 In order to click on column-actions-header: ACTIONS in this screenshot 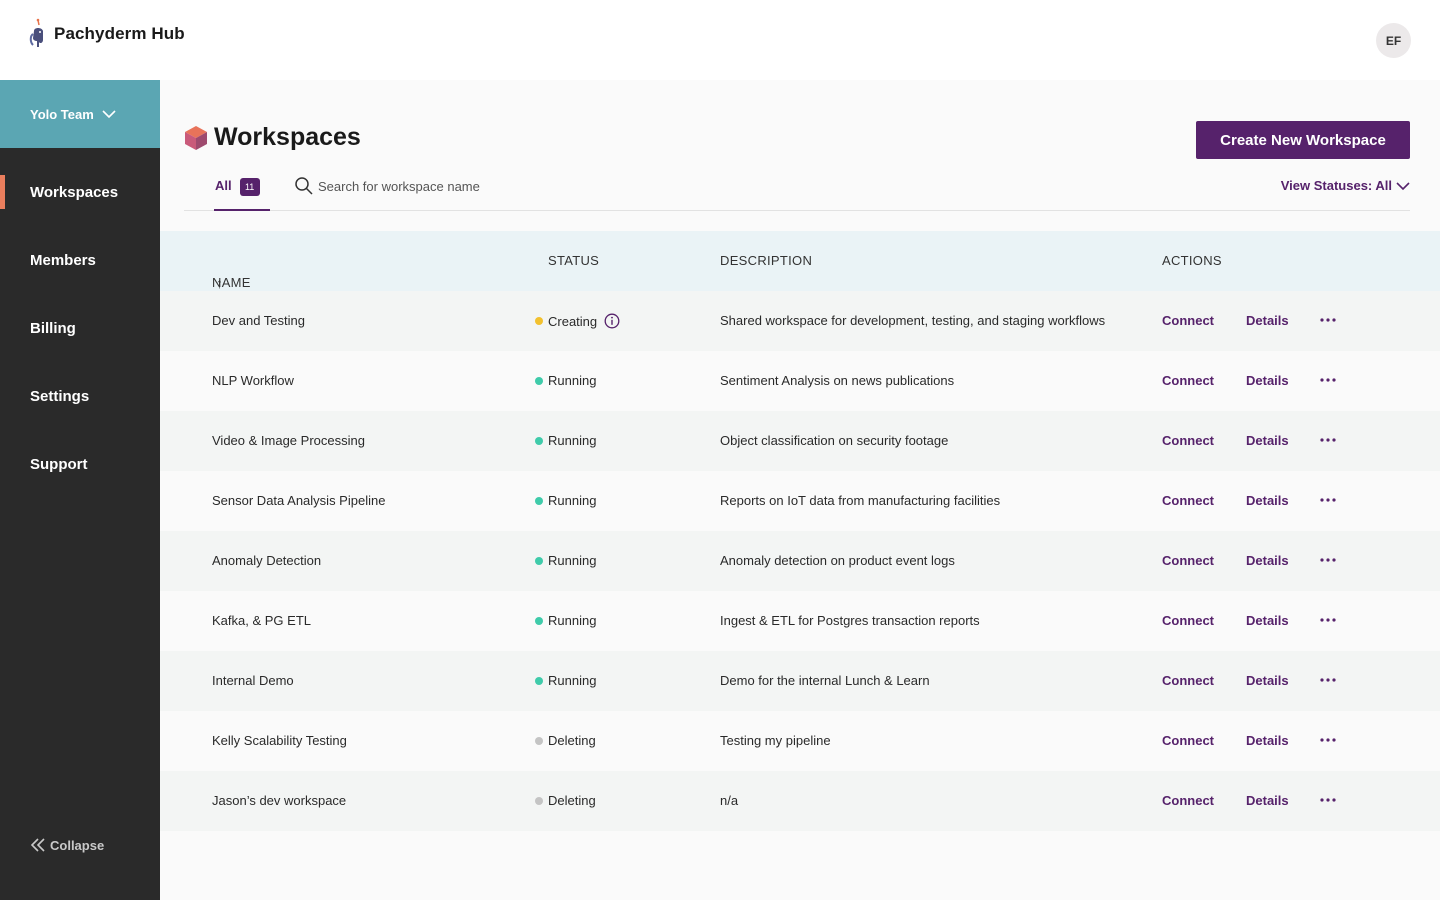, I will do `click(1192, 260)`.